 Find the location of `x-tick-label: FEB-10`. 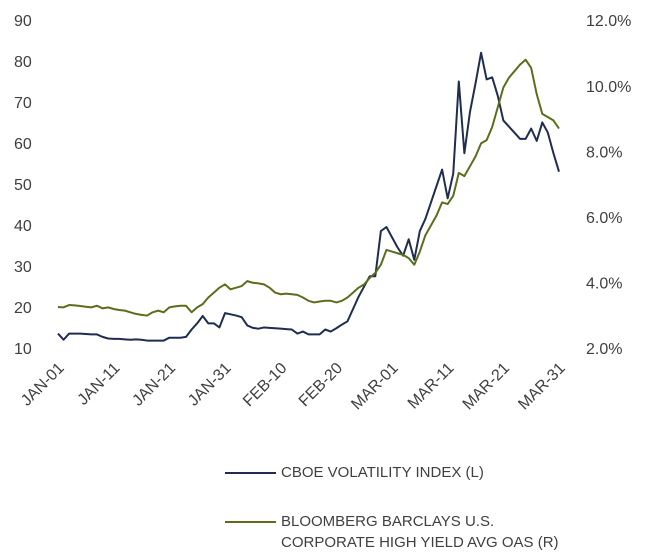

x-tick-label: FEB-10 is located at coordinates (265, 385).